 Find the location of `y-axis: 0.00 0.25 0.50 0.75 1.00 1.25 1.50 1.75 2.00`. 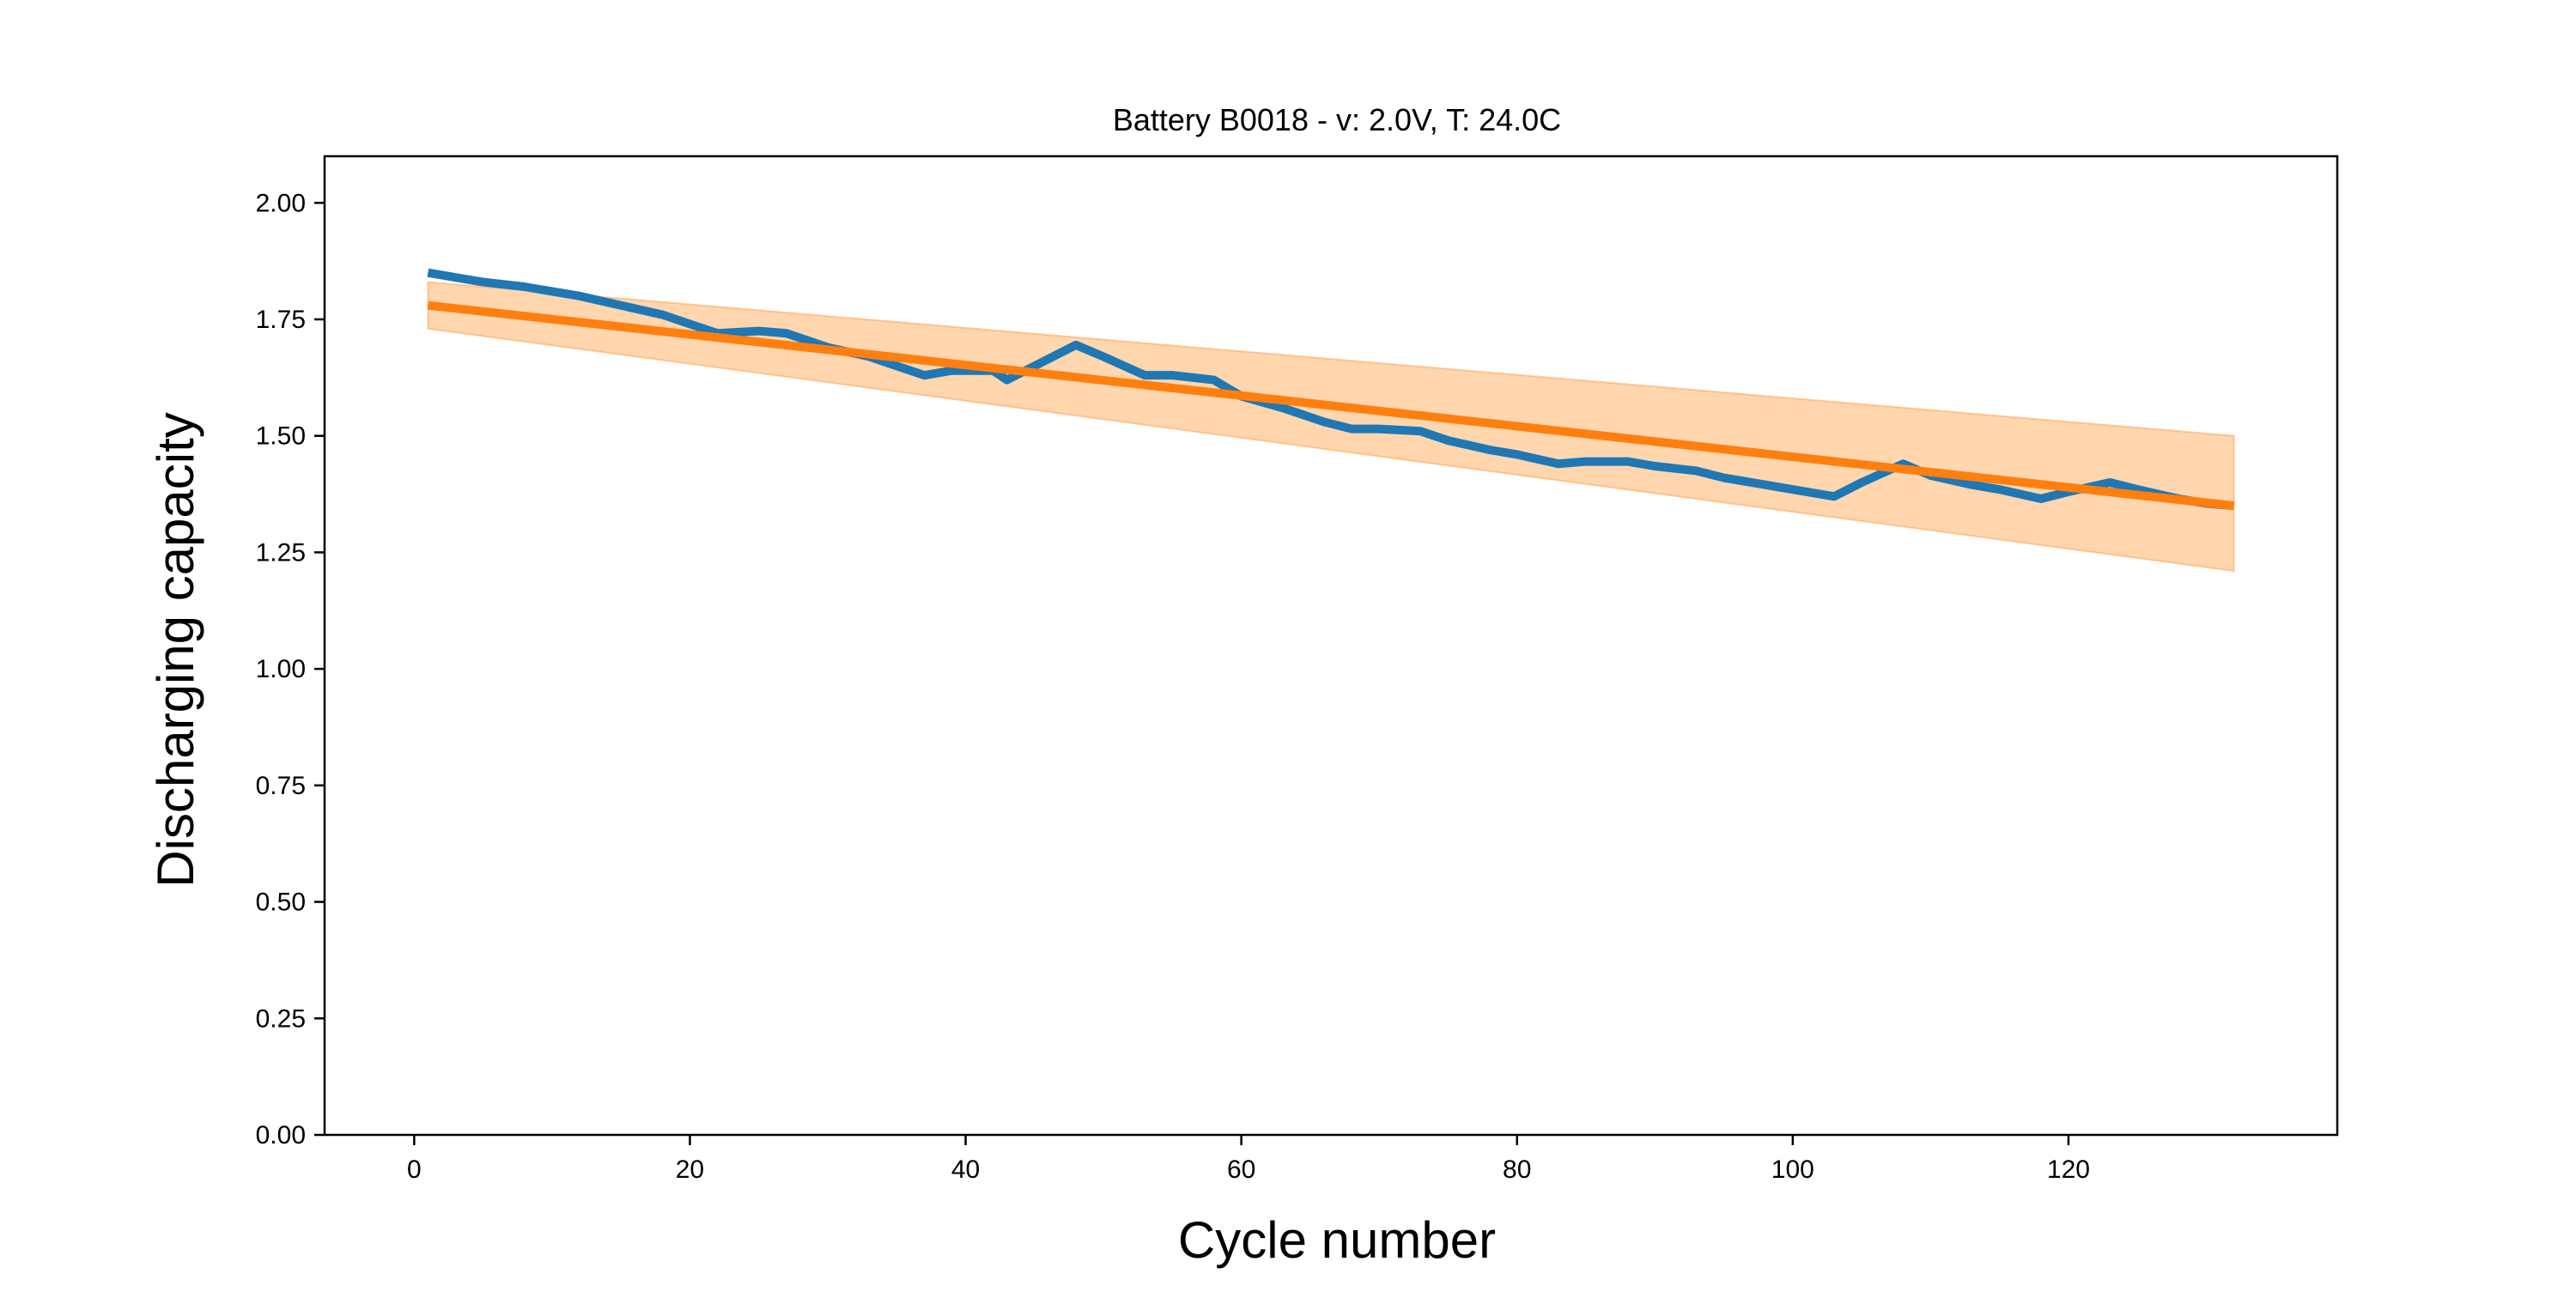

y-axis: 0.00 0.25 0.50 0.75 1.00 1.25 1.50 1.75 2.00 is located at coordinates (291, 669).